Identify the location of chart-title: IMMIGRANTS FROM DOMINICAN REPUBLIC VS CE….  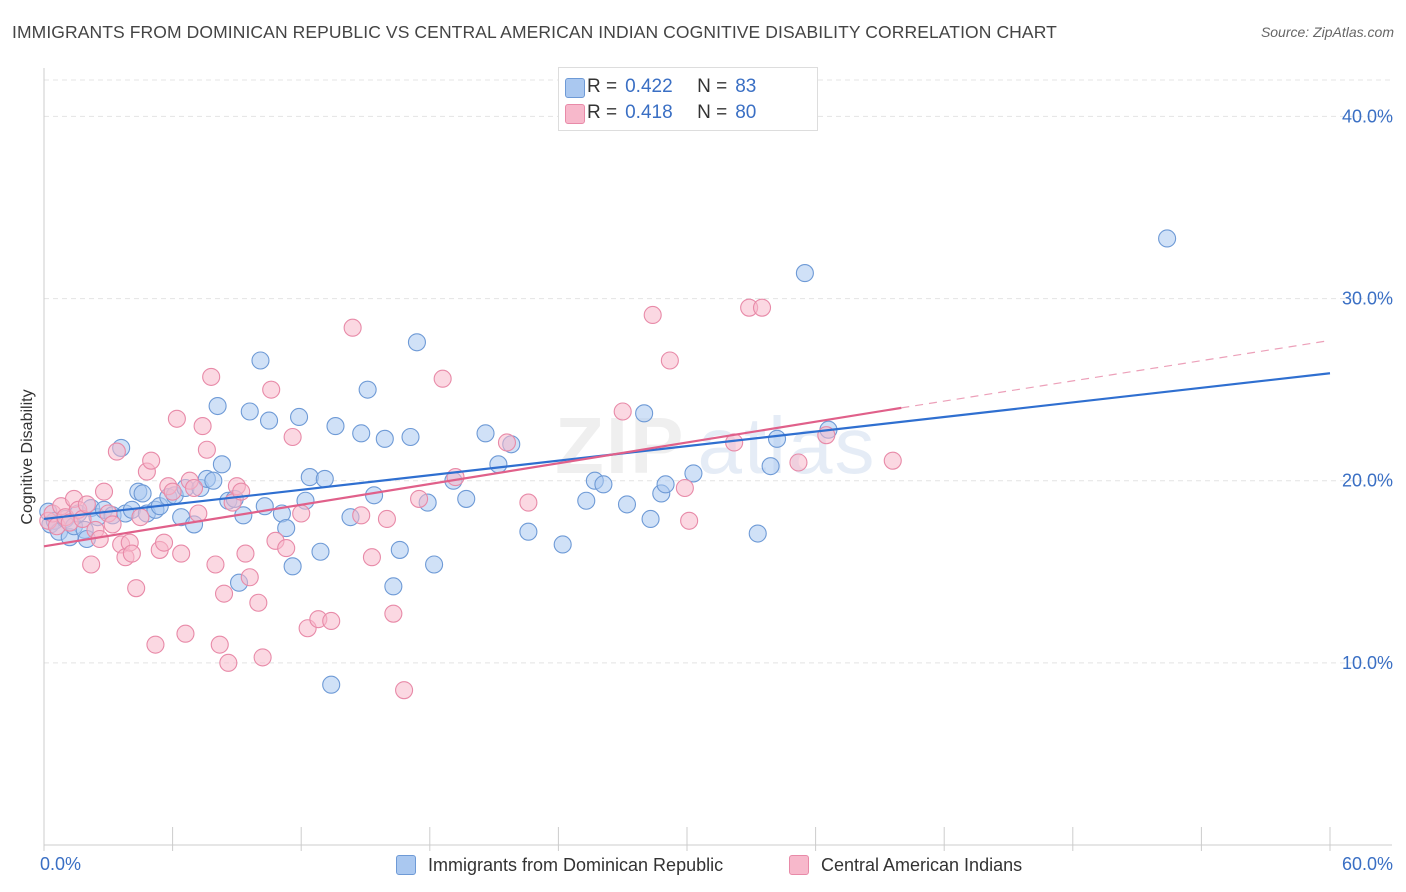
(534, 32).